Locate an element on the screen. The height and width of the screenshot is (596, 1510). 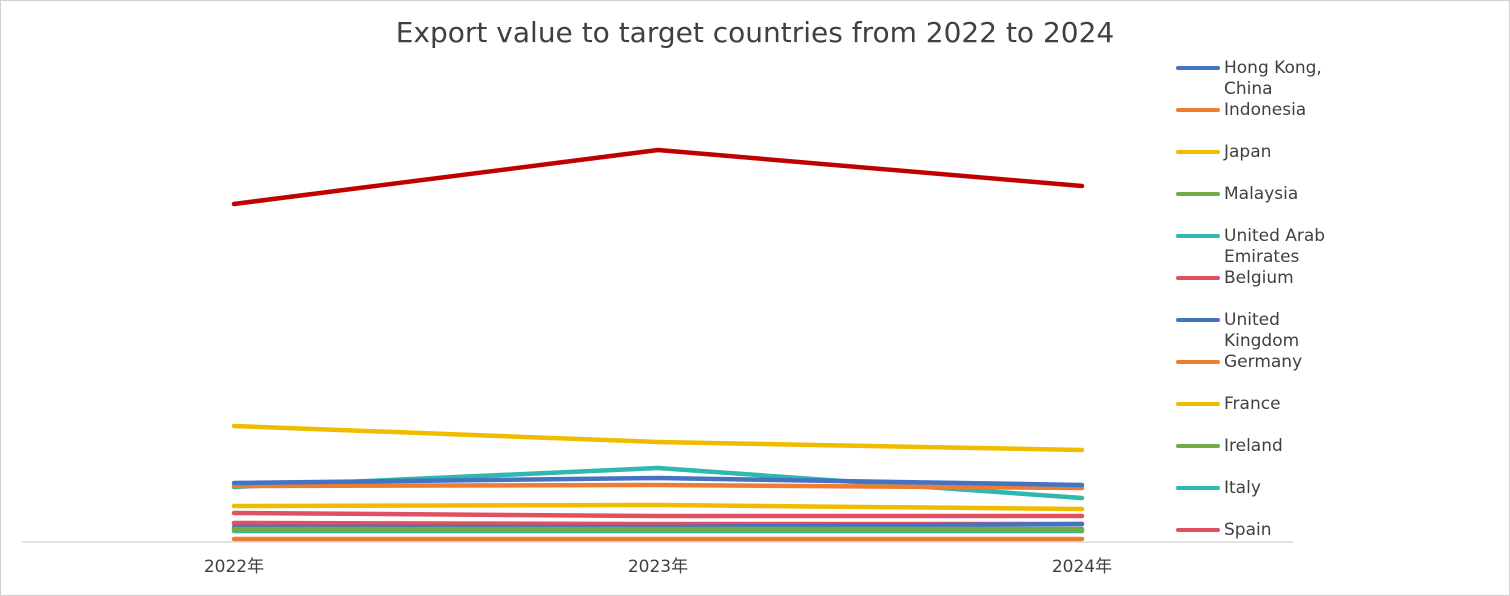
legend-label: Japan is located at coordinates (1248, 152).